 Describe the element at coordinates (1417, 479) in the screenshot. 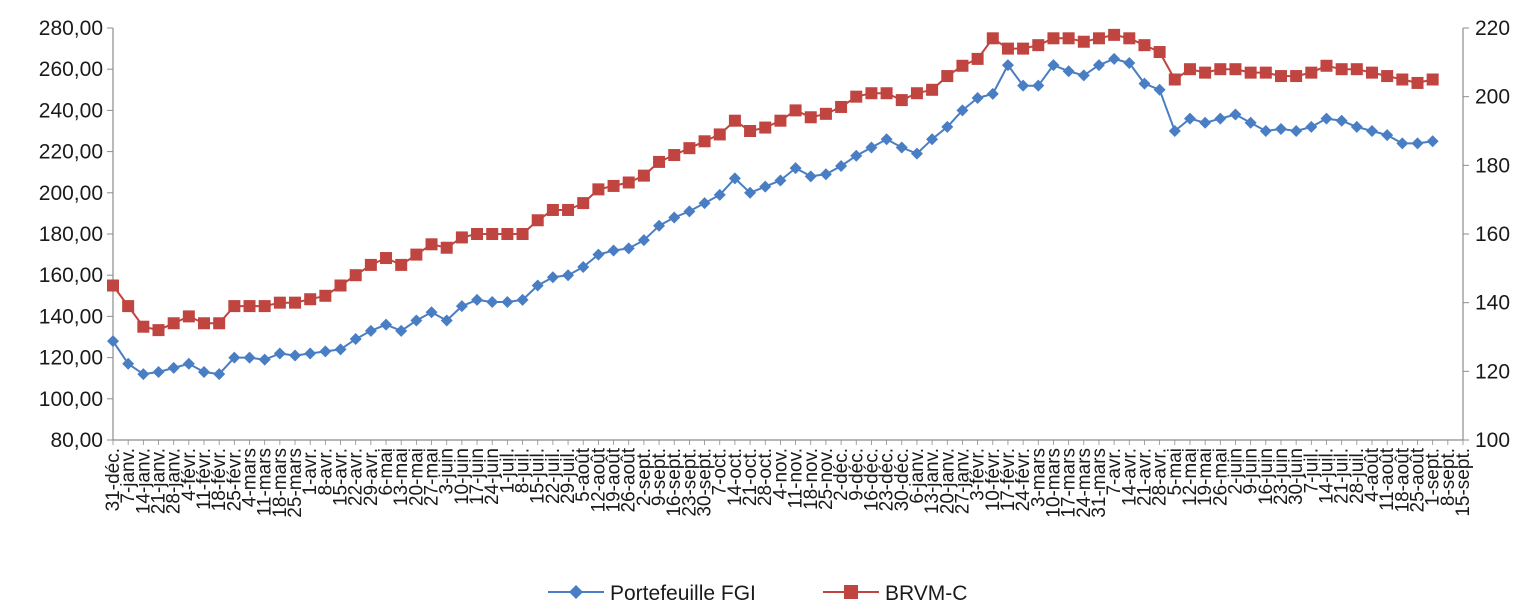

I see `x-tick-label: 25-août` at that location.